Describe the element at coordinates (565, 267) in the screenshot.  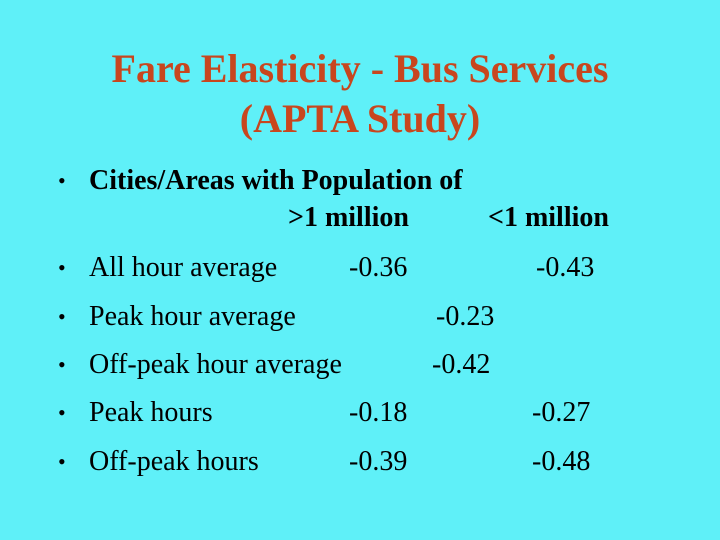
I see `value-all-hour-under-1m: -0.43` at that location.